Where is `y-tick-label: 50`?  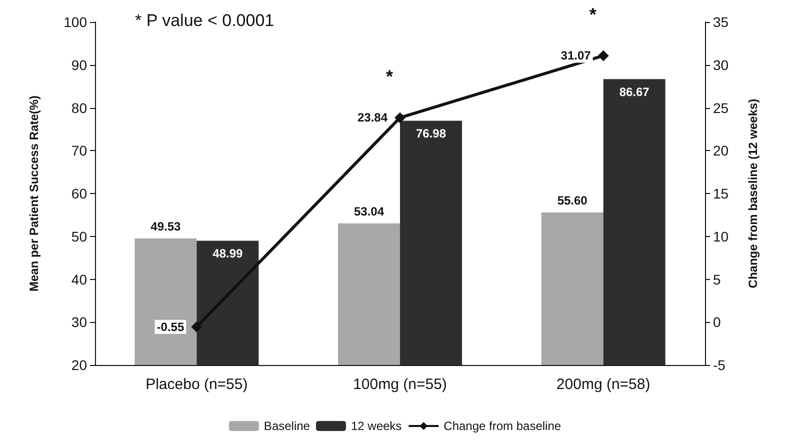 y-tick-label: 50 is located at coordinates (79, 236).